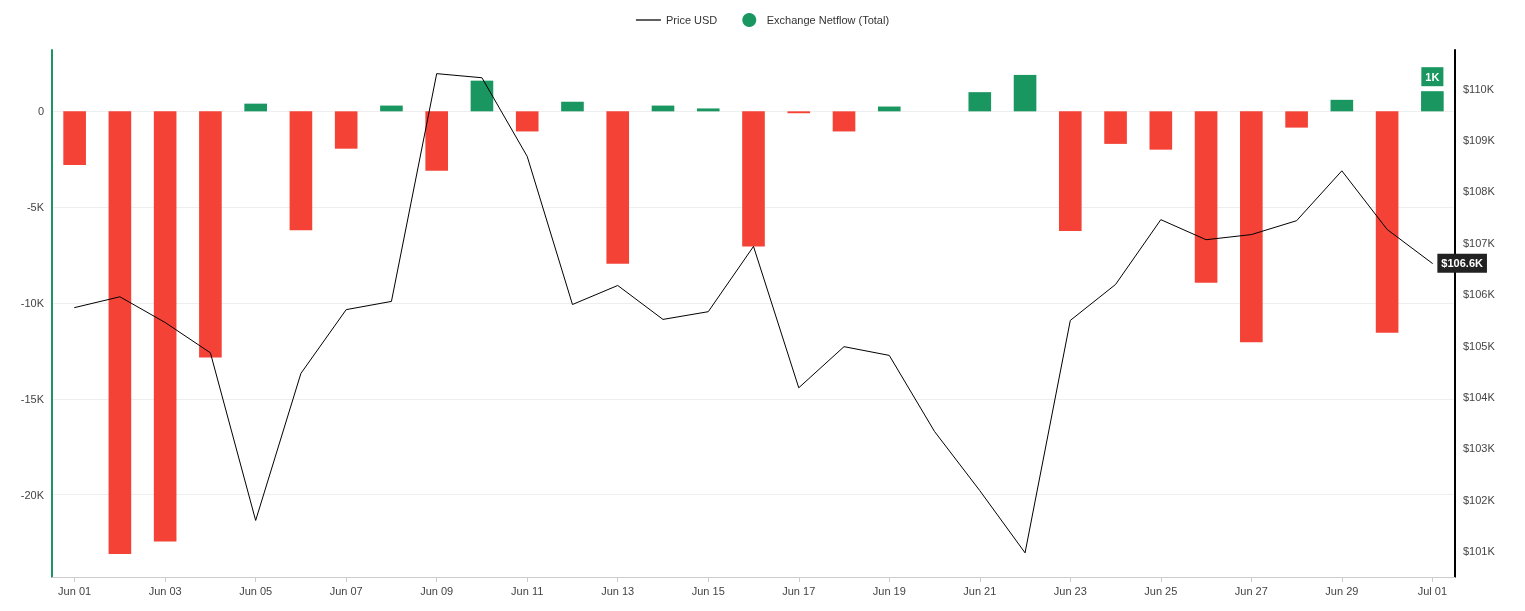 The image size is (1525, 611). Describe the element at coordinates (708, 590) in the screenshot. I see `x-tick-label: Jun 15` at that location.